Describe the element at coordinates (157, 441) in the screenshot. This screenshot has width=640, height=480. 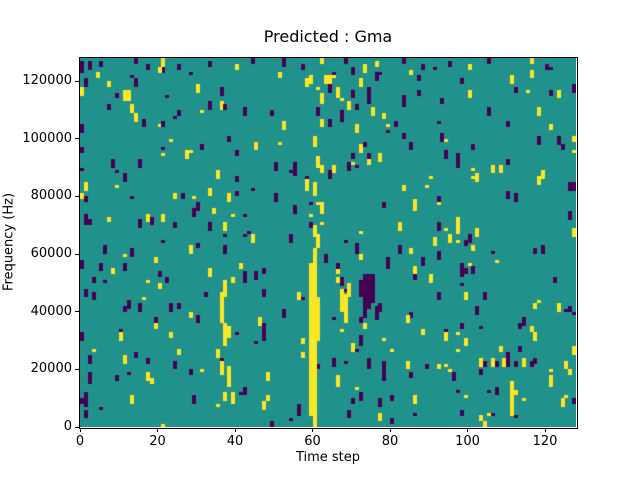
I see `x-tick-label: 20` at that location.